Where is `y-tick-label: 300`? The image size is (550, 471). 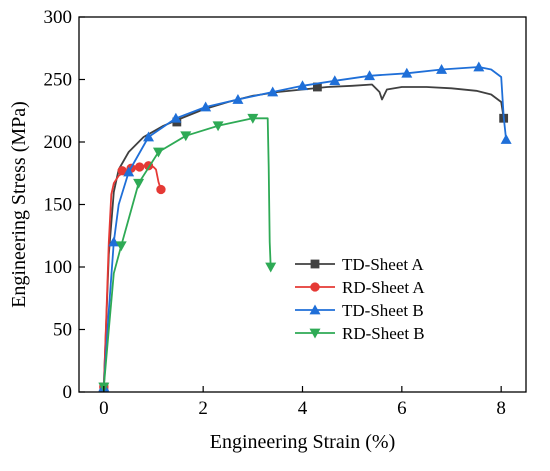
y-tick-label: 300 is located at coordinates (58, 17).